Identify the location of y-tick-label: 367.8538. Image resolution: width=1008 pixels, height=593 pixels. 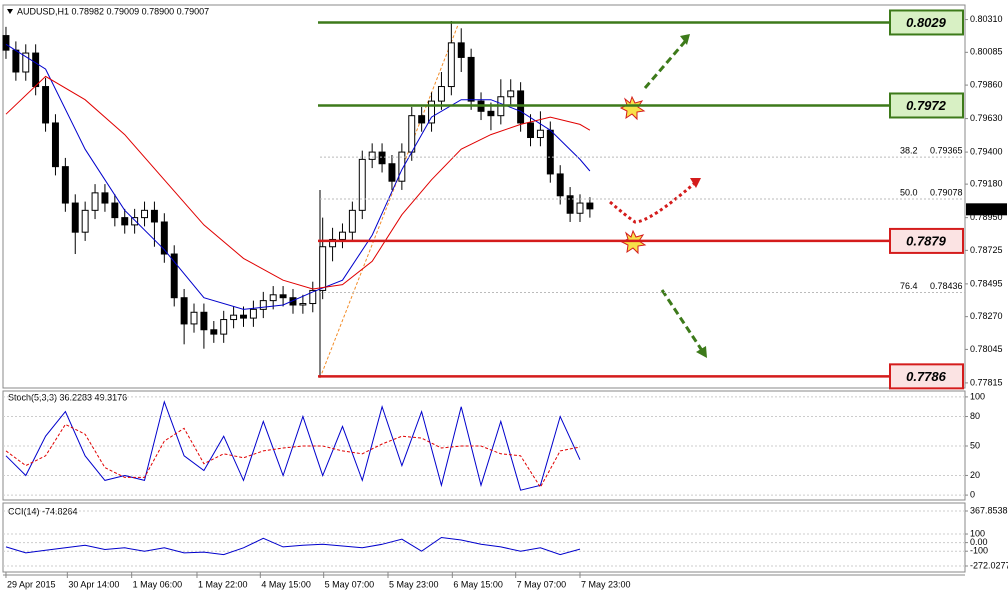
(989, 510).